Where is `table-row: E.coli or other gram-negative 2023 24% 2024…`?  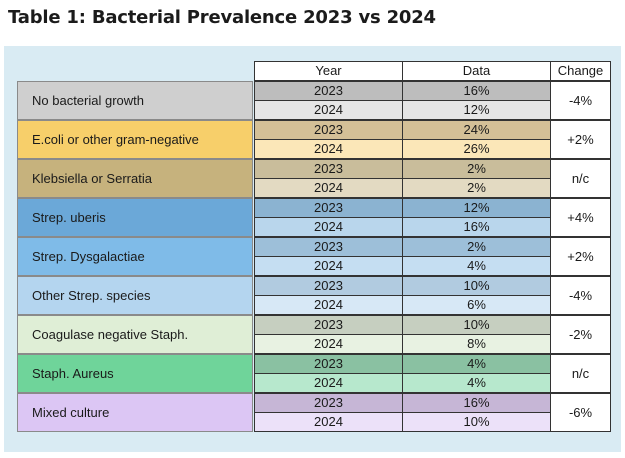
table-row: E.coli or other gram-negative 2023 24% 2024… is located at coordinates (312, 139).